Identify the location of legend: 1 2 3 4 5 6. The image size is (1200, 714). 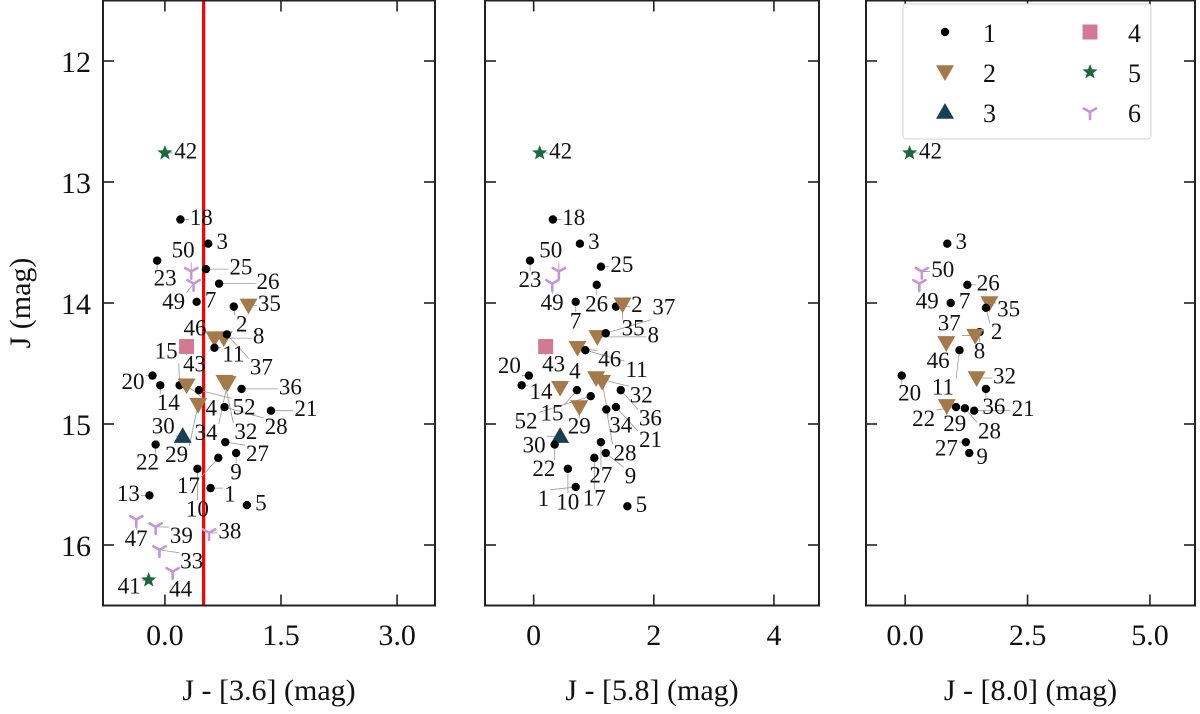
(1027, 71).